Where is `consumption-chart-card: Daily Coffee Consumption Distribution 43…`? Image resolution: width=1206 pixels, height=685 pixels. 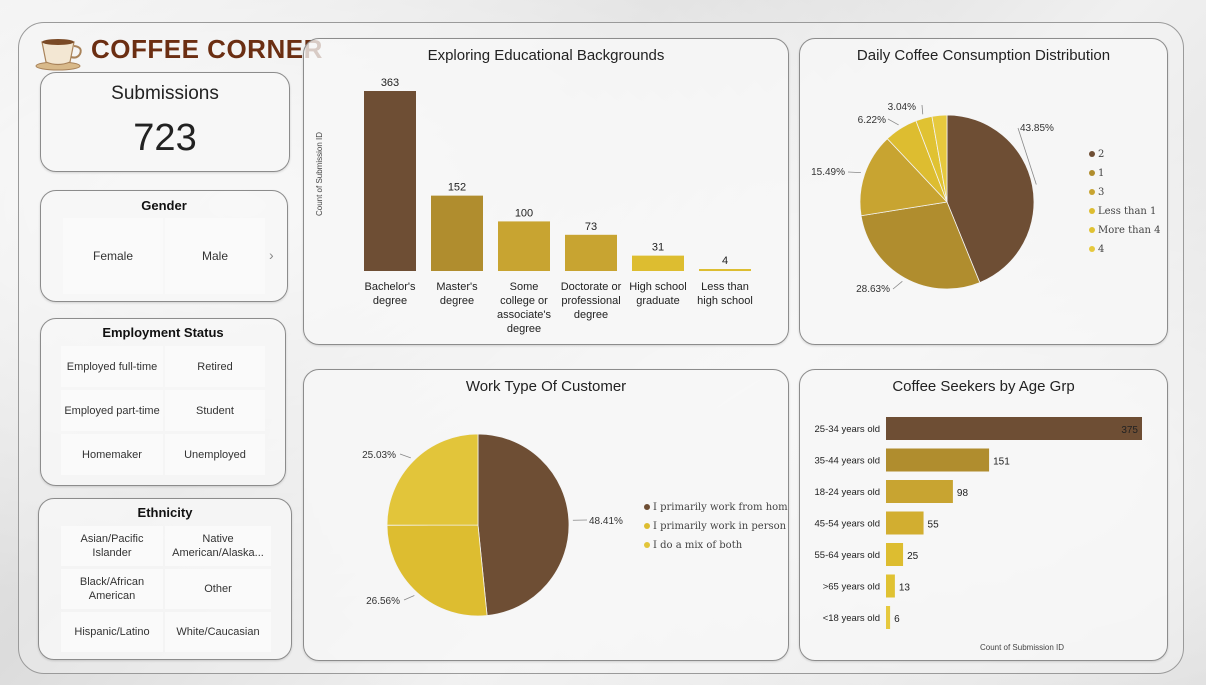 consumption-chart-card: Daily Coffee Consumption Distribution 43… is located at coordinates (983, 191).